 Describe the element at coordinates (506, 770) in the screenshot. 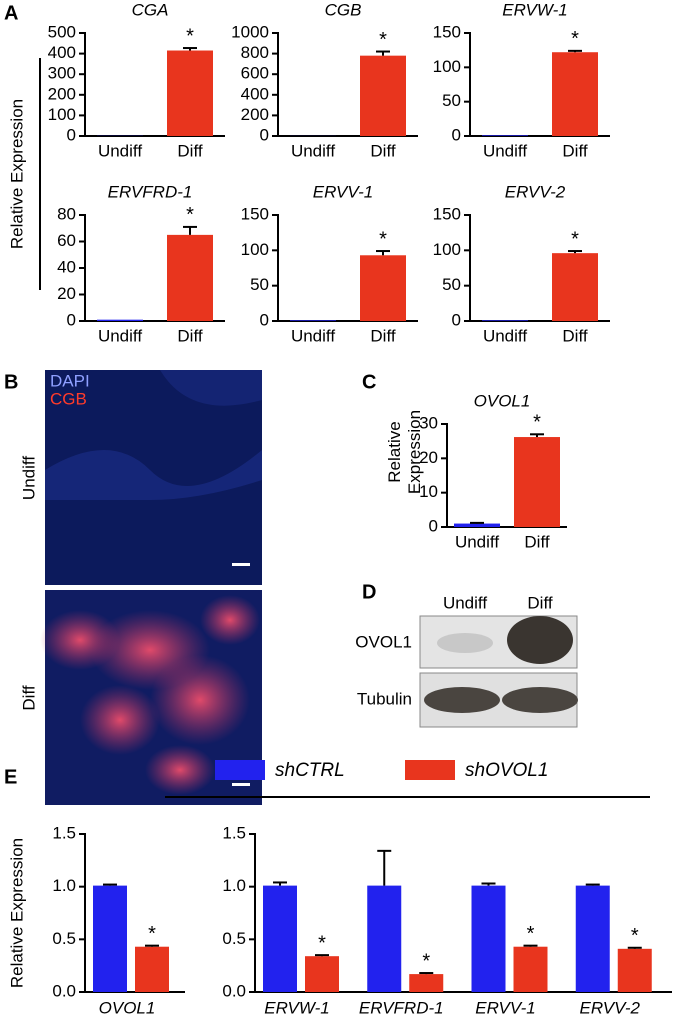

I see `legend-label: shOVOL1` at that location.